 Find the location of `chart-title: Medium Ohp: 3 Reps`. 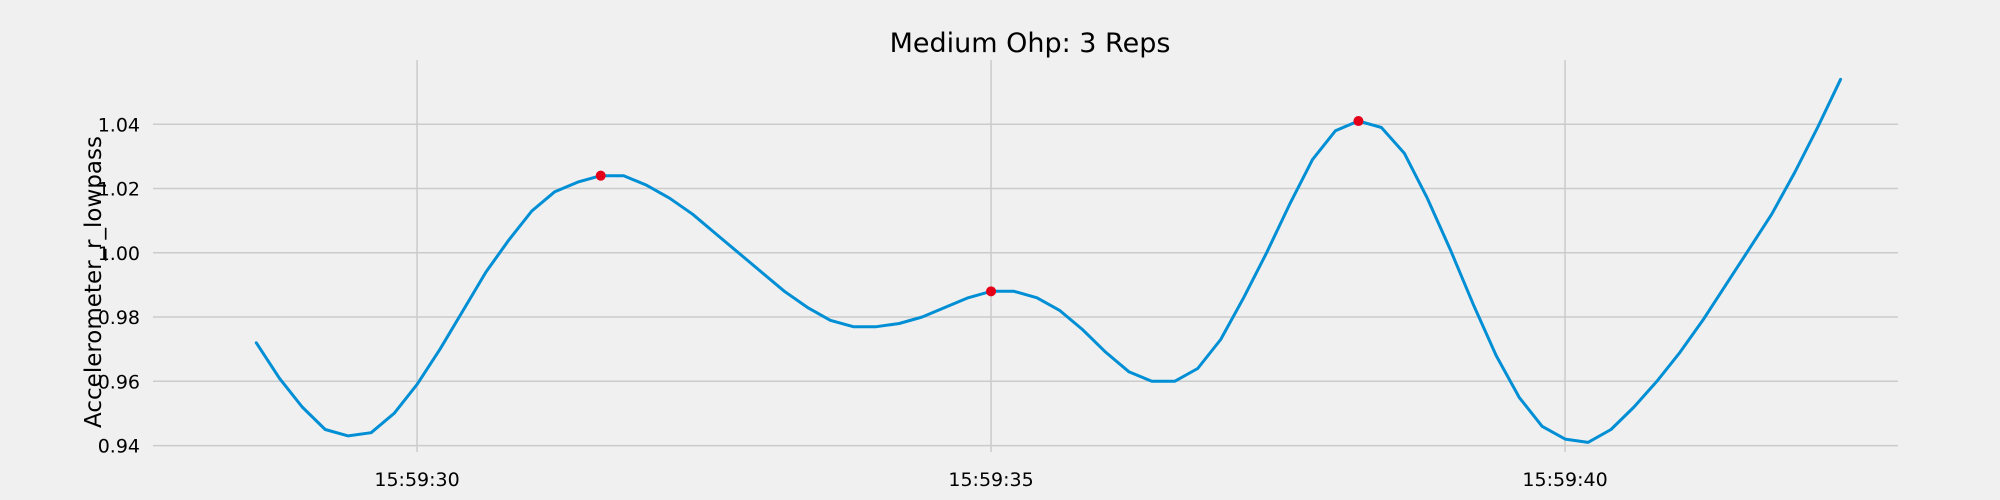

chart-title: Medium Ohp: 3 Reps is located at coordinates (1030, 43).